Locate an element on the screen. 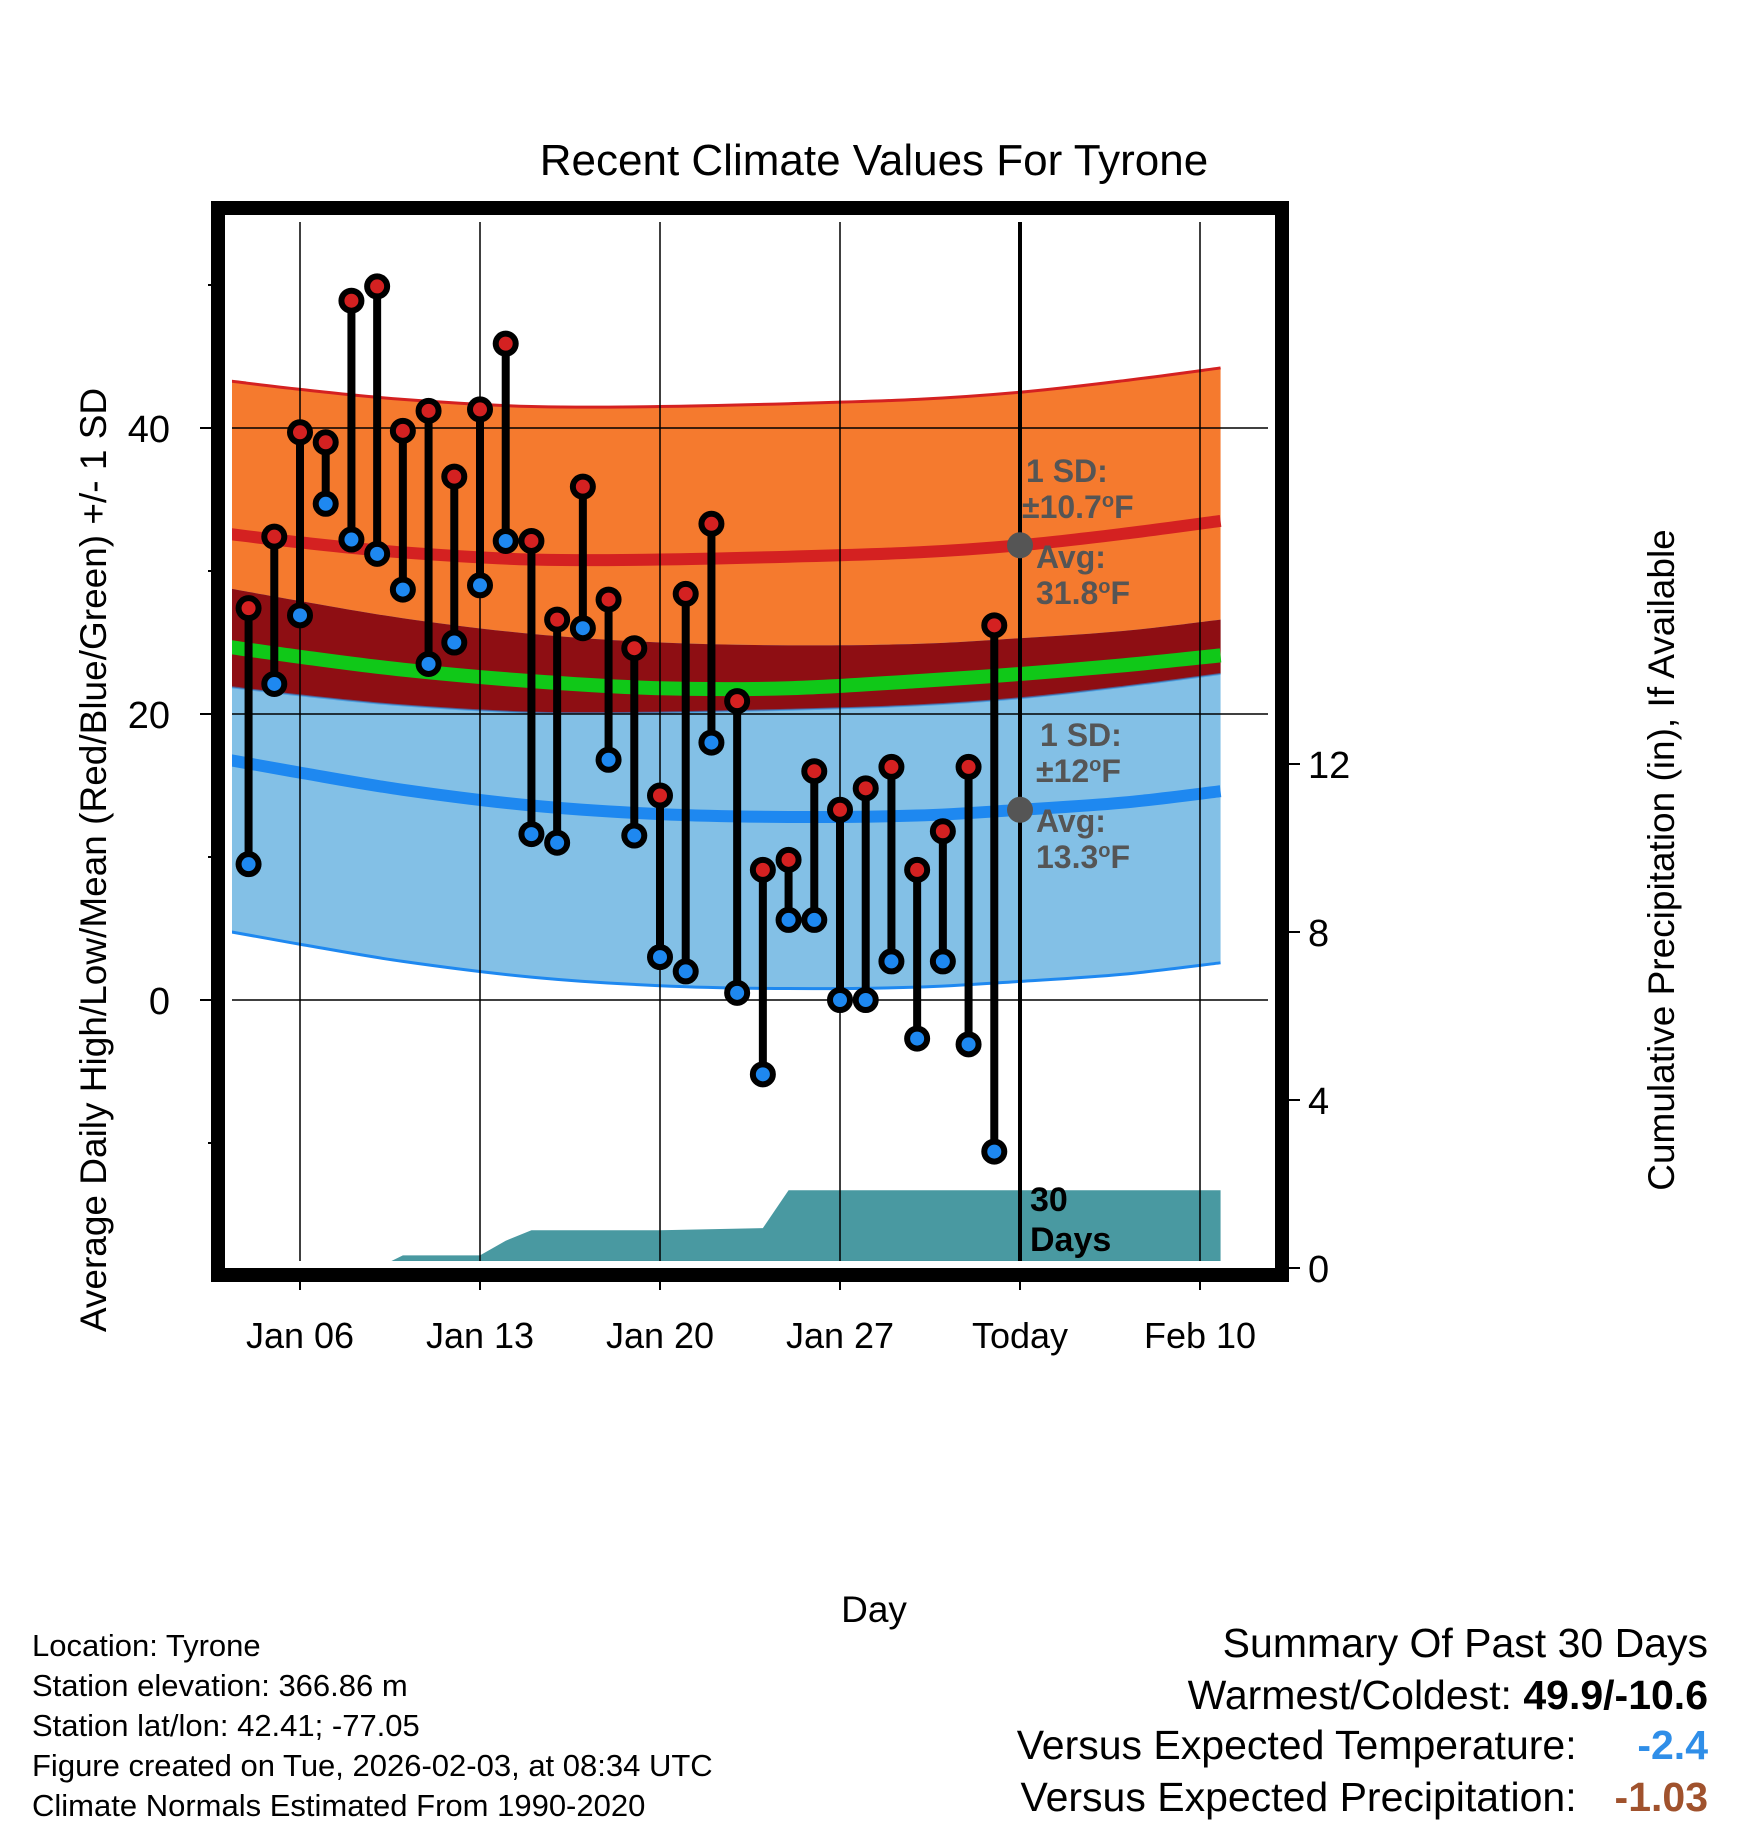  x-tick-label: Today is located at coordinates (1020, 1335).